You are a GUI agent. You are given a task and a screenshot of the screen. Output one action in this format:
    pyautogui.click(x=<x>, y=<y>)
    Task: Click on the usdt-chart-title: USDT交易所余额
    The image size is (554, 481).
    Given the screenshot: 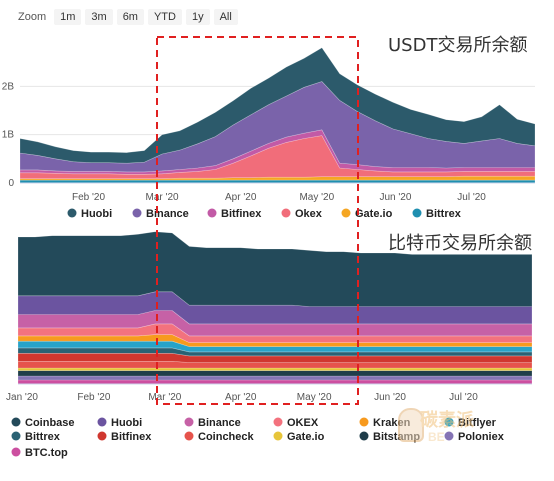 What is the action you would take?
    pyautogui.click(x=457, y=45)
    